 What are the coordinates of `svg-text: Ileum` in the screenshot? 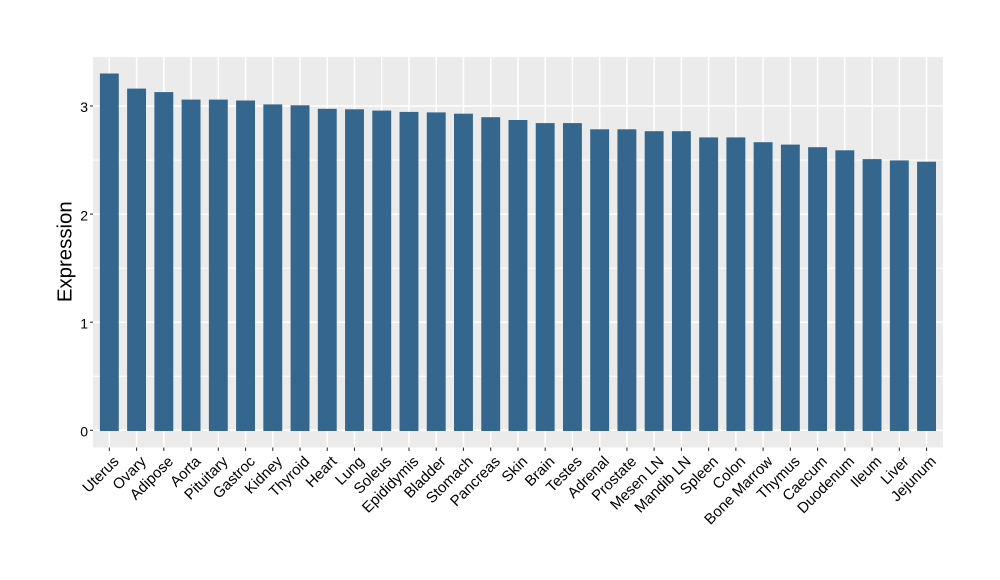 It's located at (866, 472).